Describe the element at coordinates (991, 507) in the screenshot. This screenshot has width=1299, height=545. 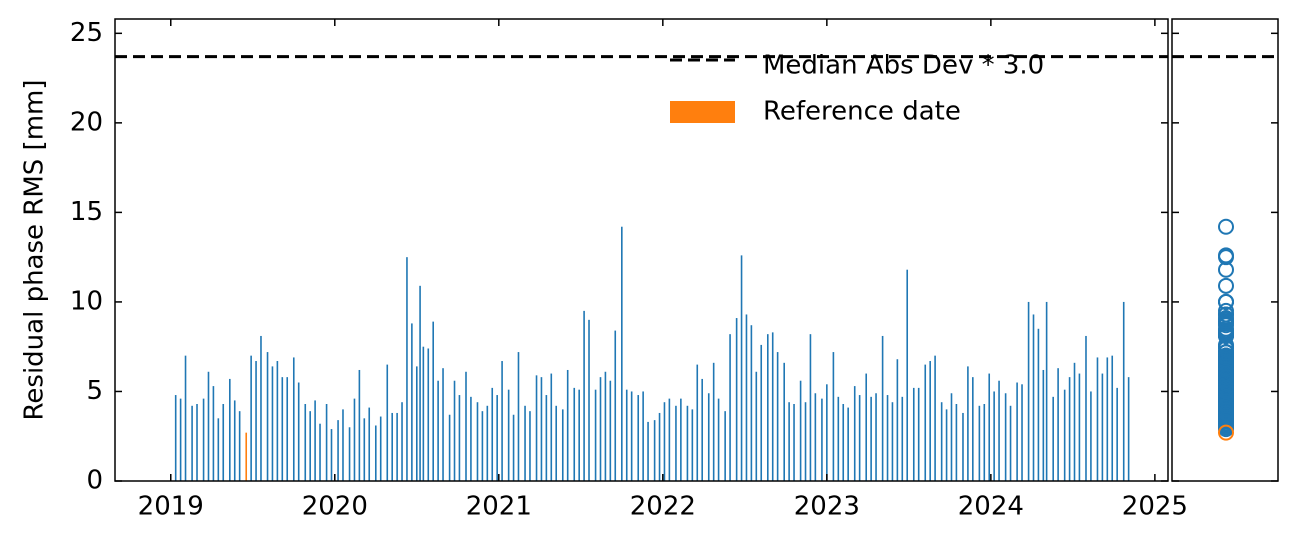
I see `x-tick-label: 2024` at that location.